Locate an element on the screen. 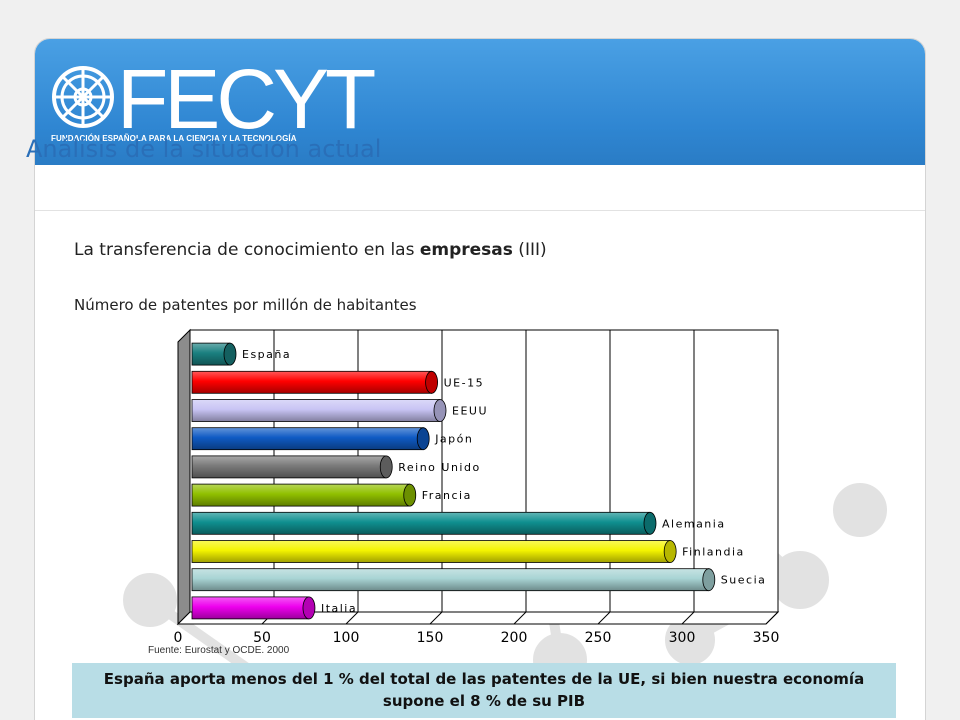 This screenshot has height=720, width=960. bar-suecia is located at coordinates (450, 580).